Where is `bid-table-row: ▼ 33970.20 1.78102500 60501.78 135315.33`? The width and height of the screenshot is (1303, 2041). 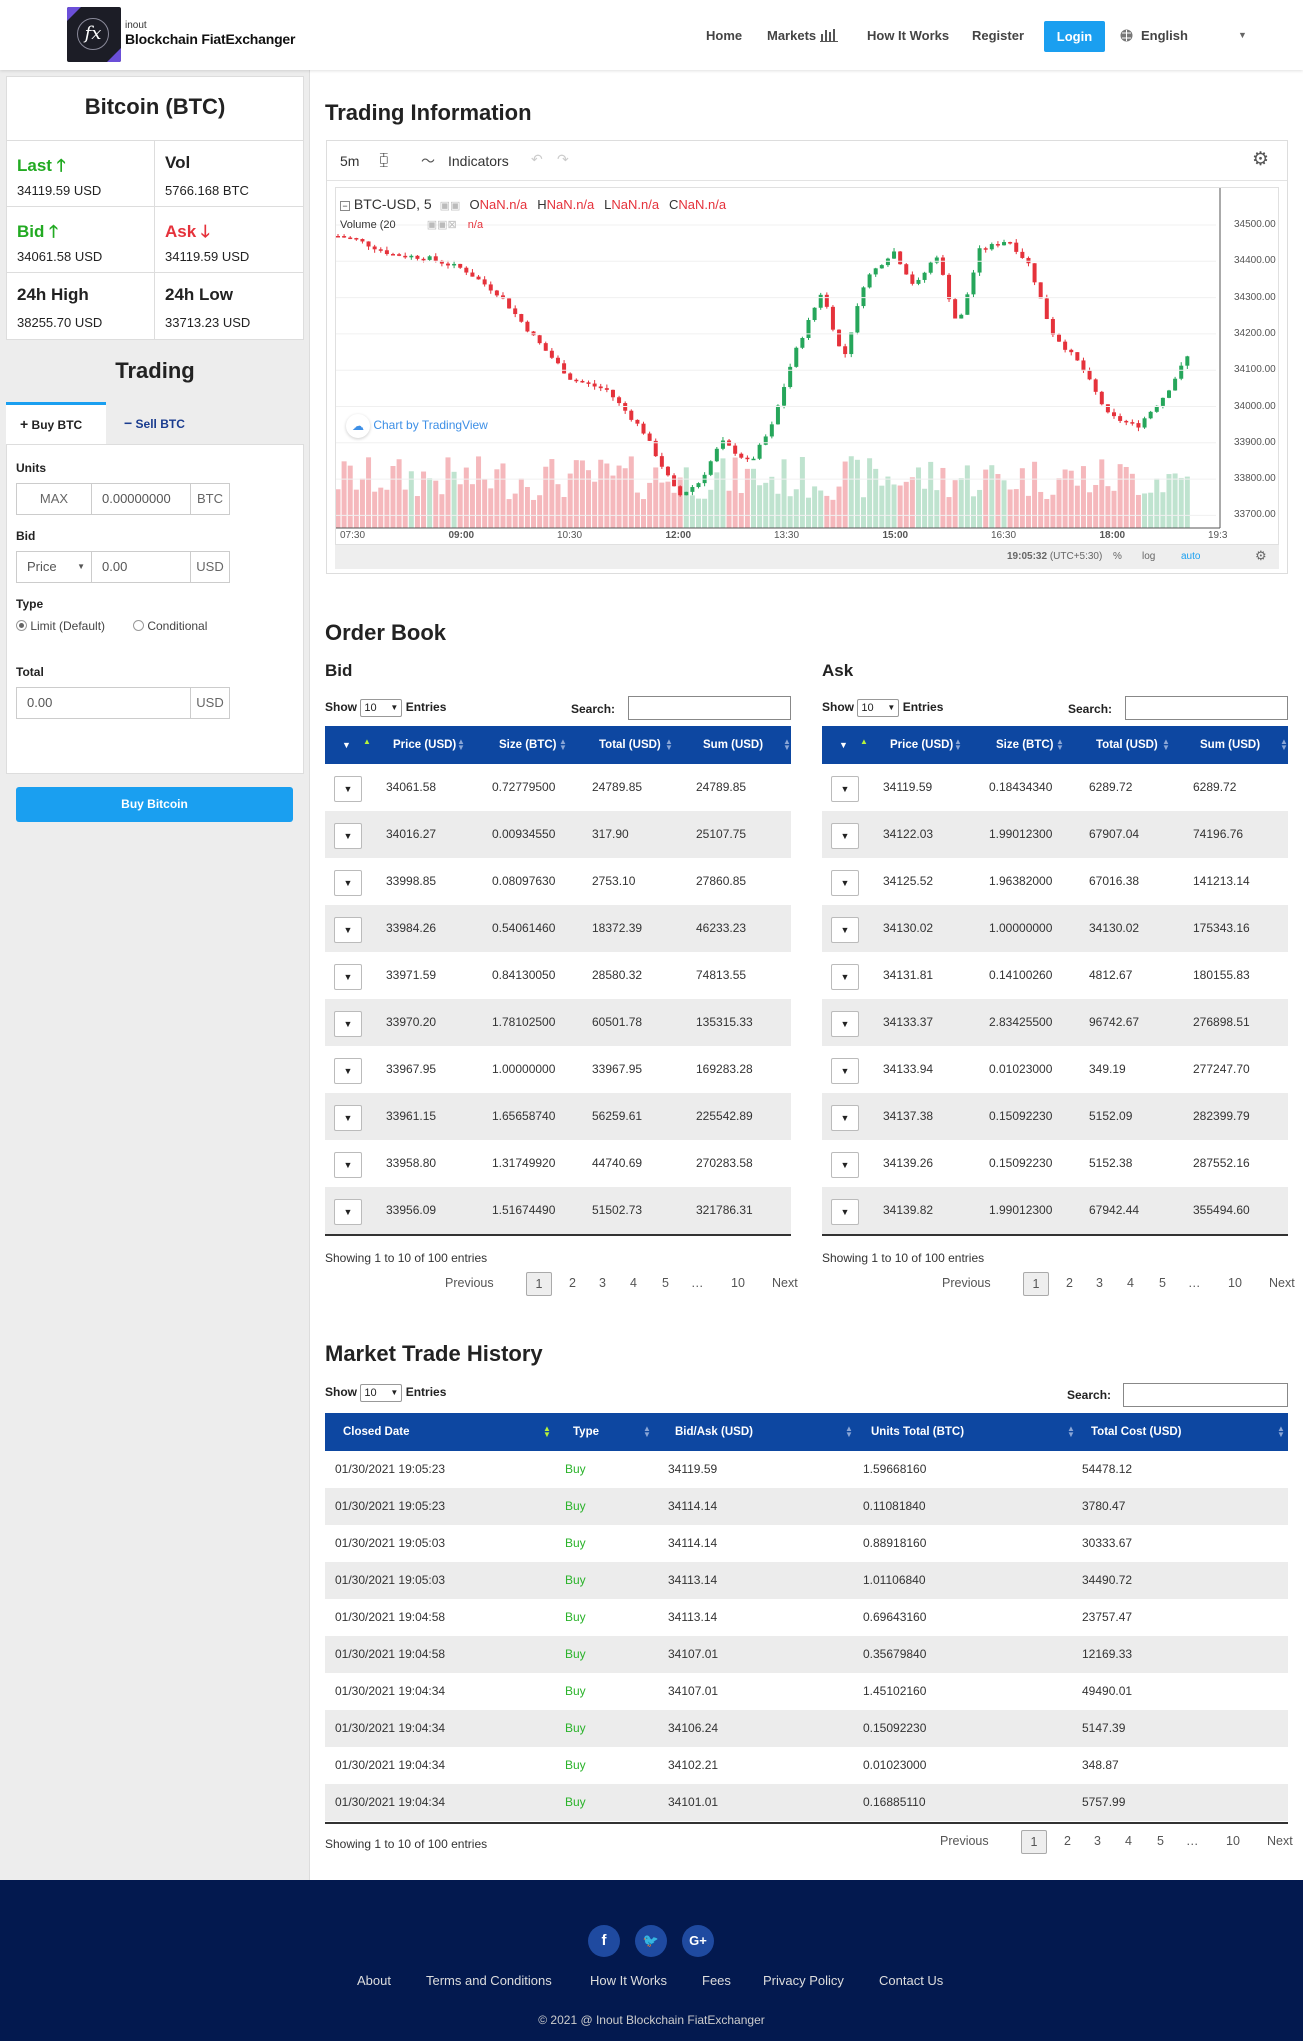
bid-table-row: ▼ 33970.20 1.78102500 60501.78 135315.33 is located at coordinates (558, 1022).